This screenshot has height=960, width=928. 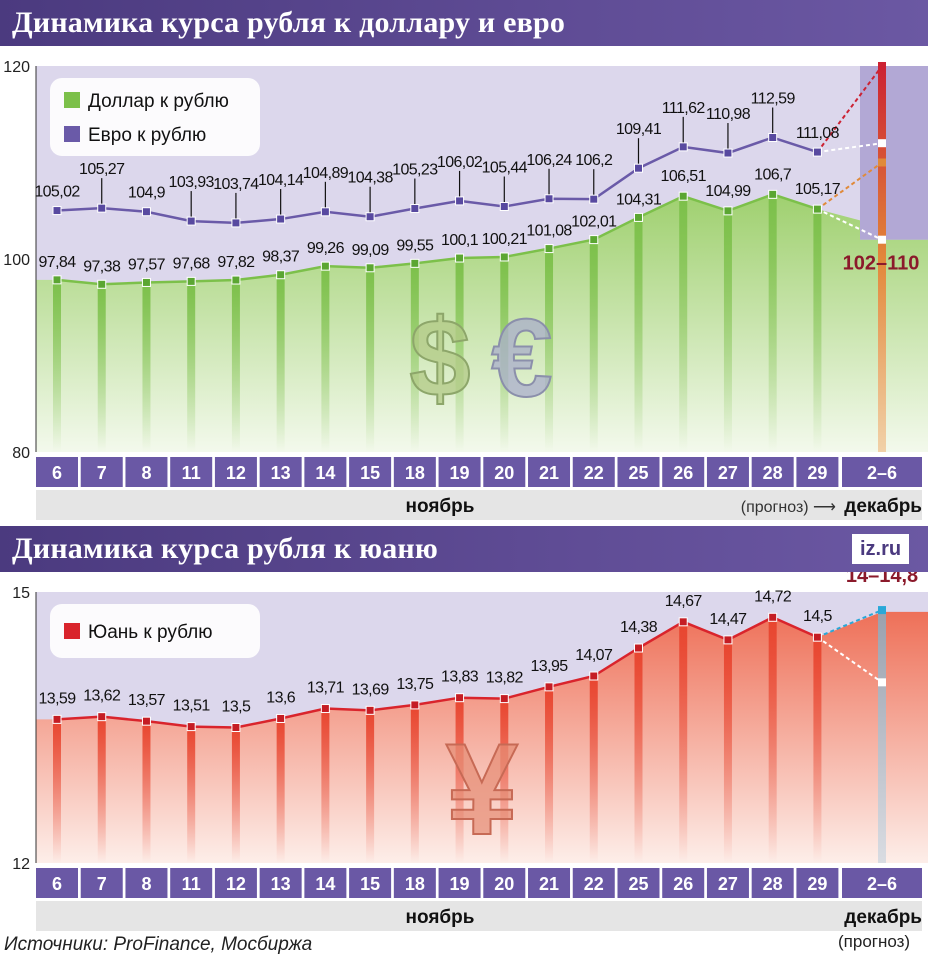 I want to click on cny-value-label: 14,5, so click(x=817, y=616).